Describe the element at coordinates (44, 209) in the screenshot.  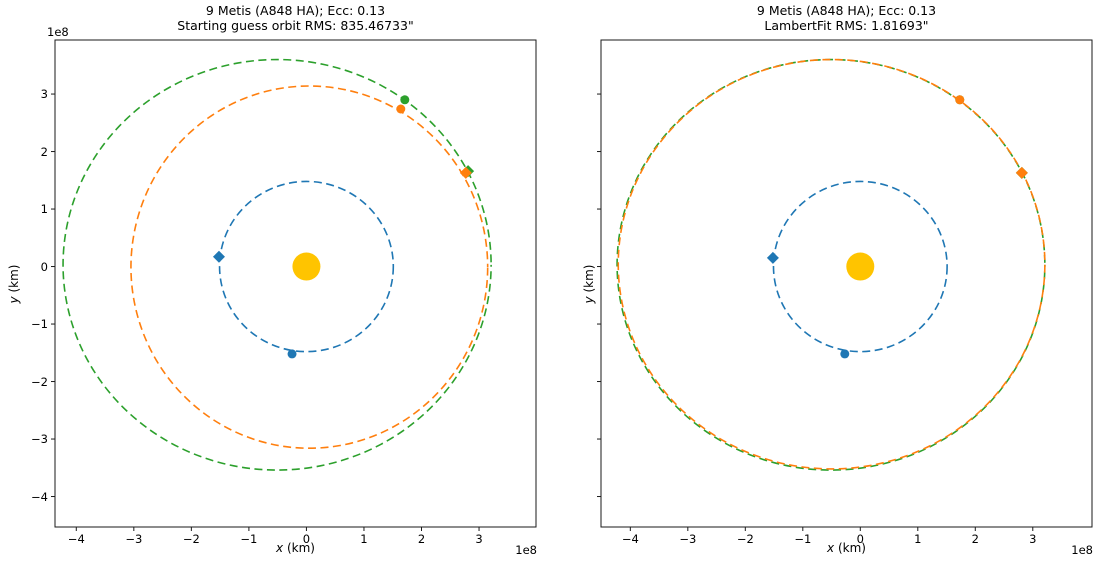
I see `y-tick-label: 1` at that location.